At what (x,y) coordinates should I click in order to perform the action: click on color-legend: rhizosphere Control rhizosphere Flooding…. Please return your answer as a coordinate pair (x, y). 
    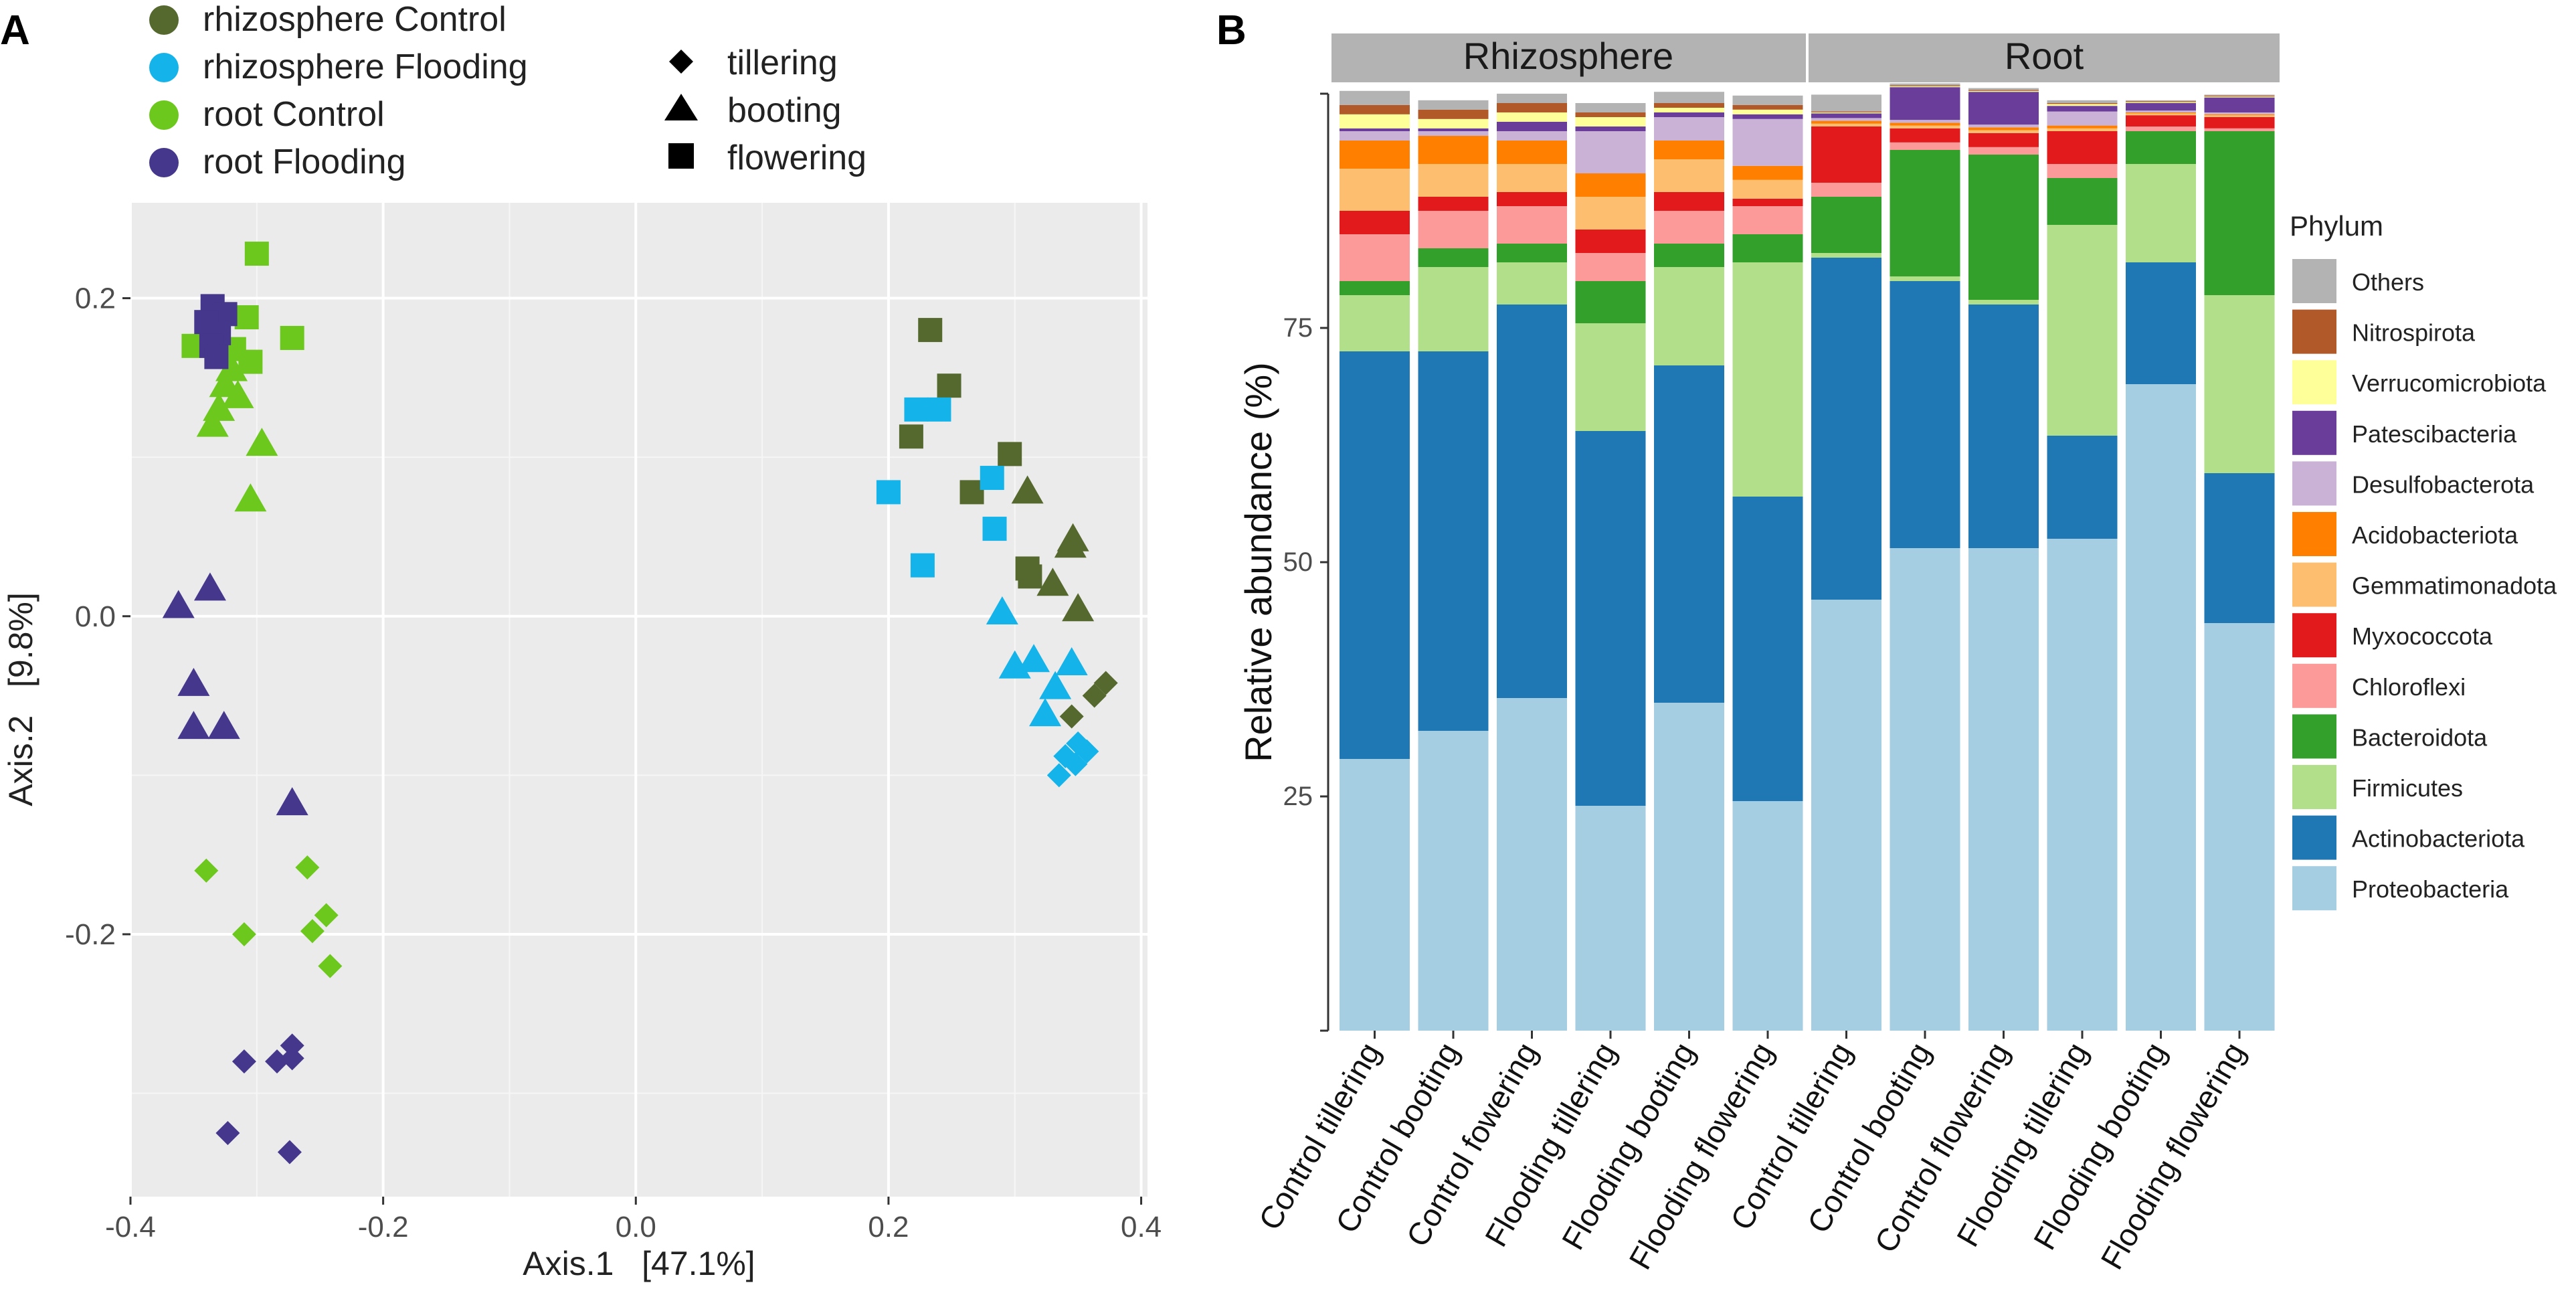
    Looking at the image, I should click on (338, 90).